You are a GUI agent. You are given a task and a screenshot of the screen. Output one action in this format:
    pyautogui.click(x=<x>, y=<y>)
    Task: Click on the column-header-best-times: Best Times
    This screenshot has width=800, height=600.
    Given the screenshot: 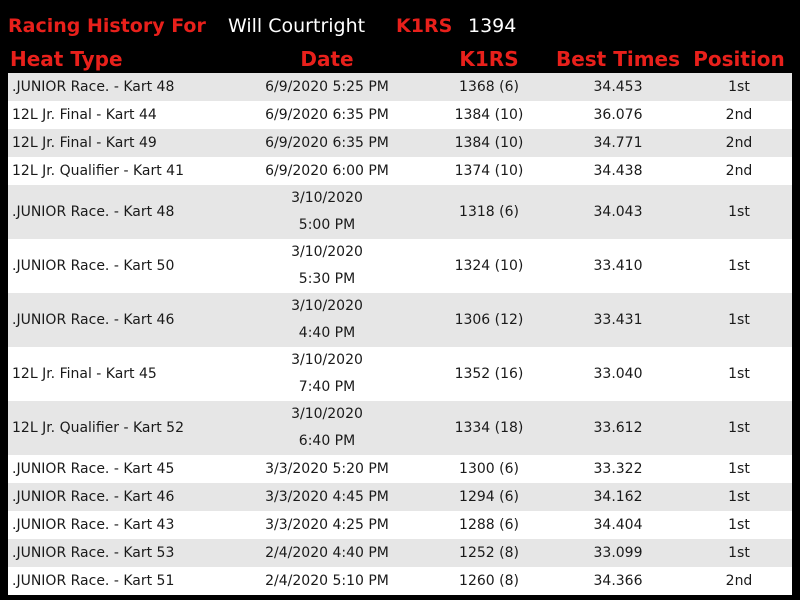 What is the action you would take?
    pyautogui.click(x=618, y=59)
    